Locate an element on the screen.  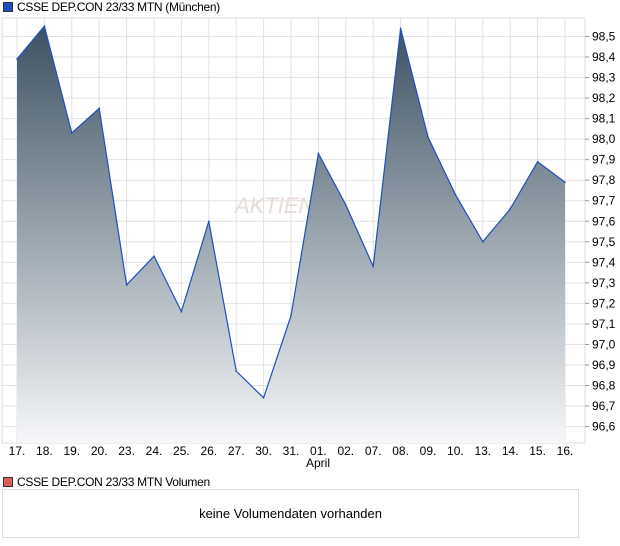
x-tick-label: 07. is located at coordinates (373, 451).